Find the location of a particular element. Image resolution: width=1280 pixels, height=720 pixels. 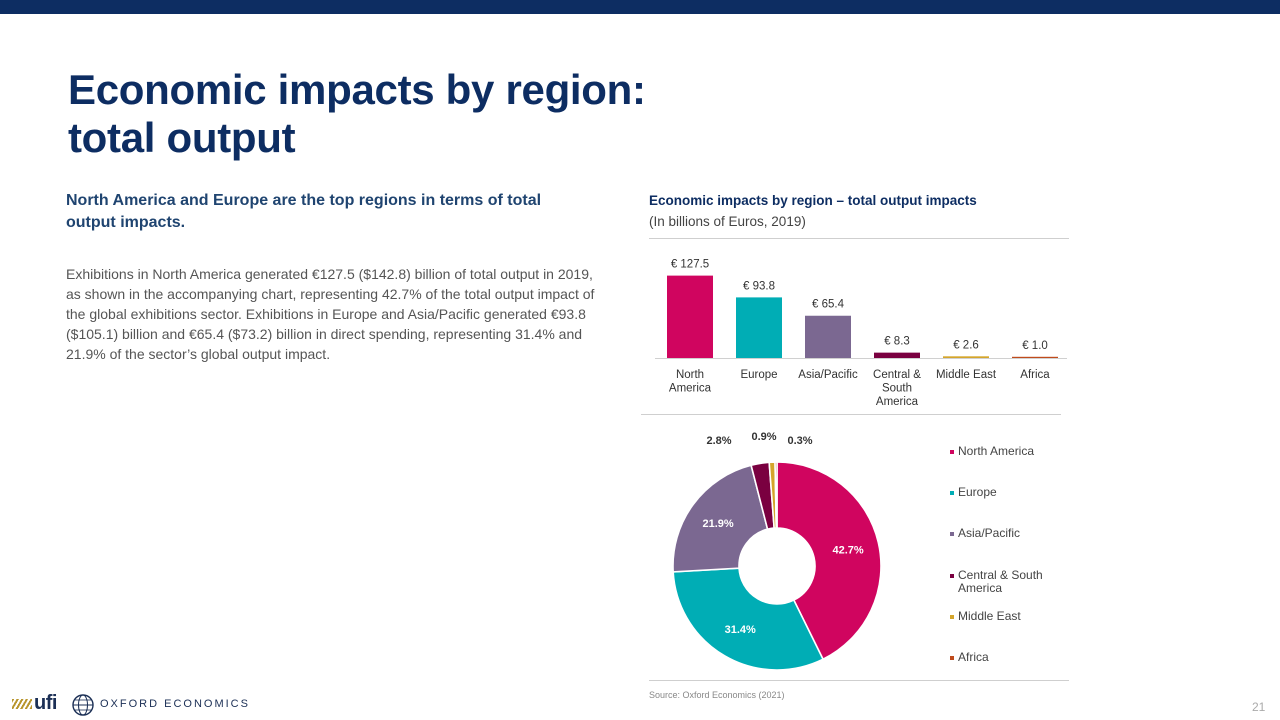

ufi-stripes-icon is located at coordinates (22, 703).